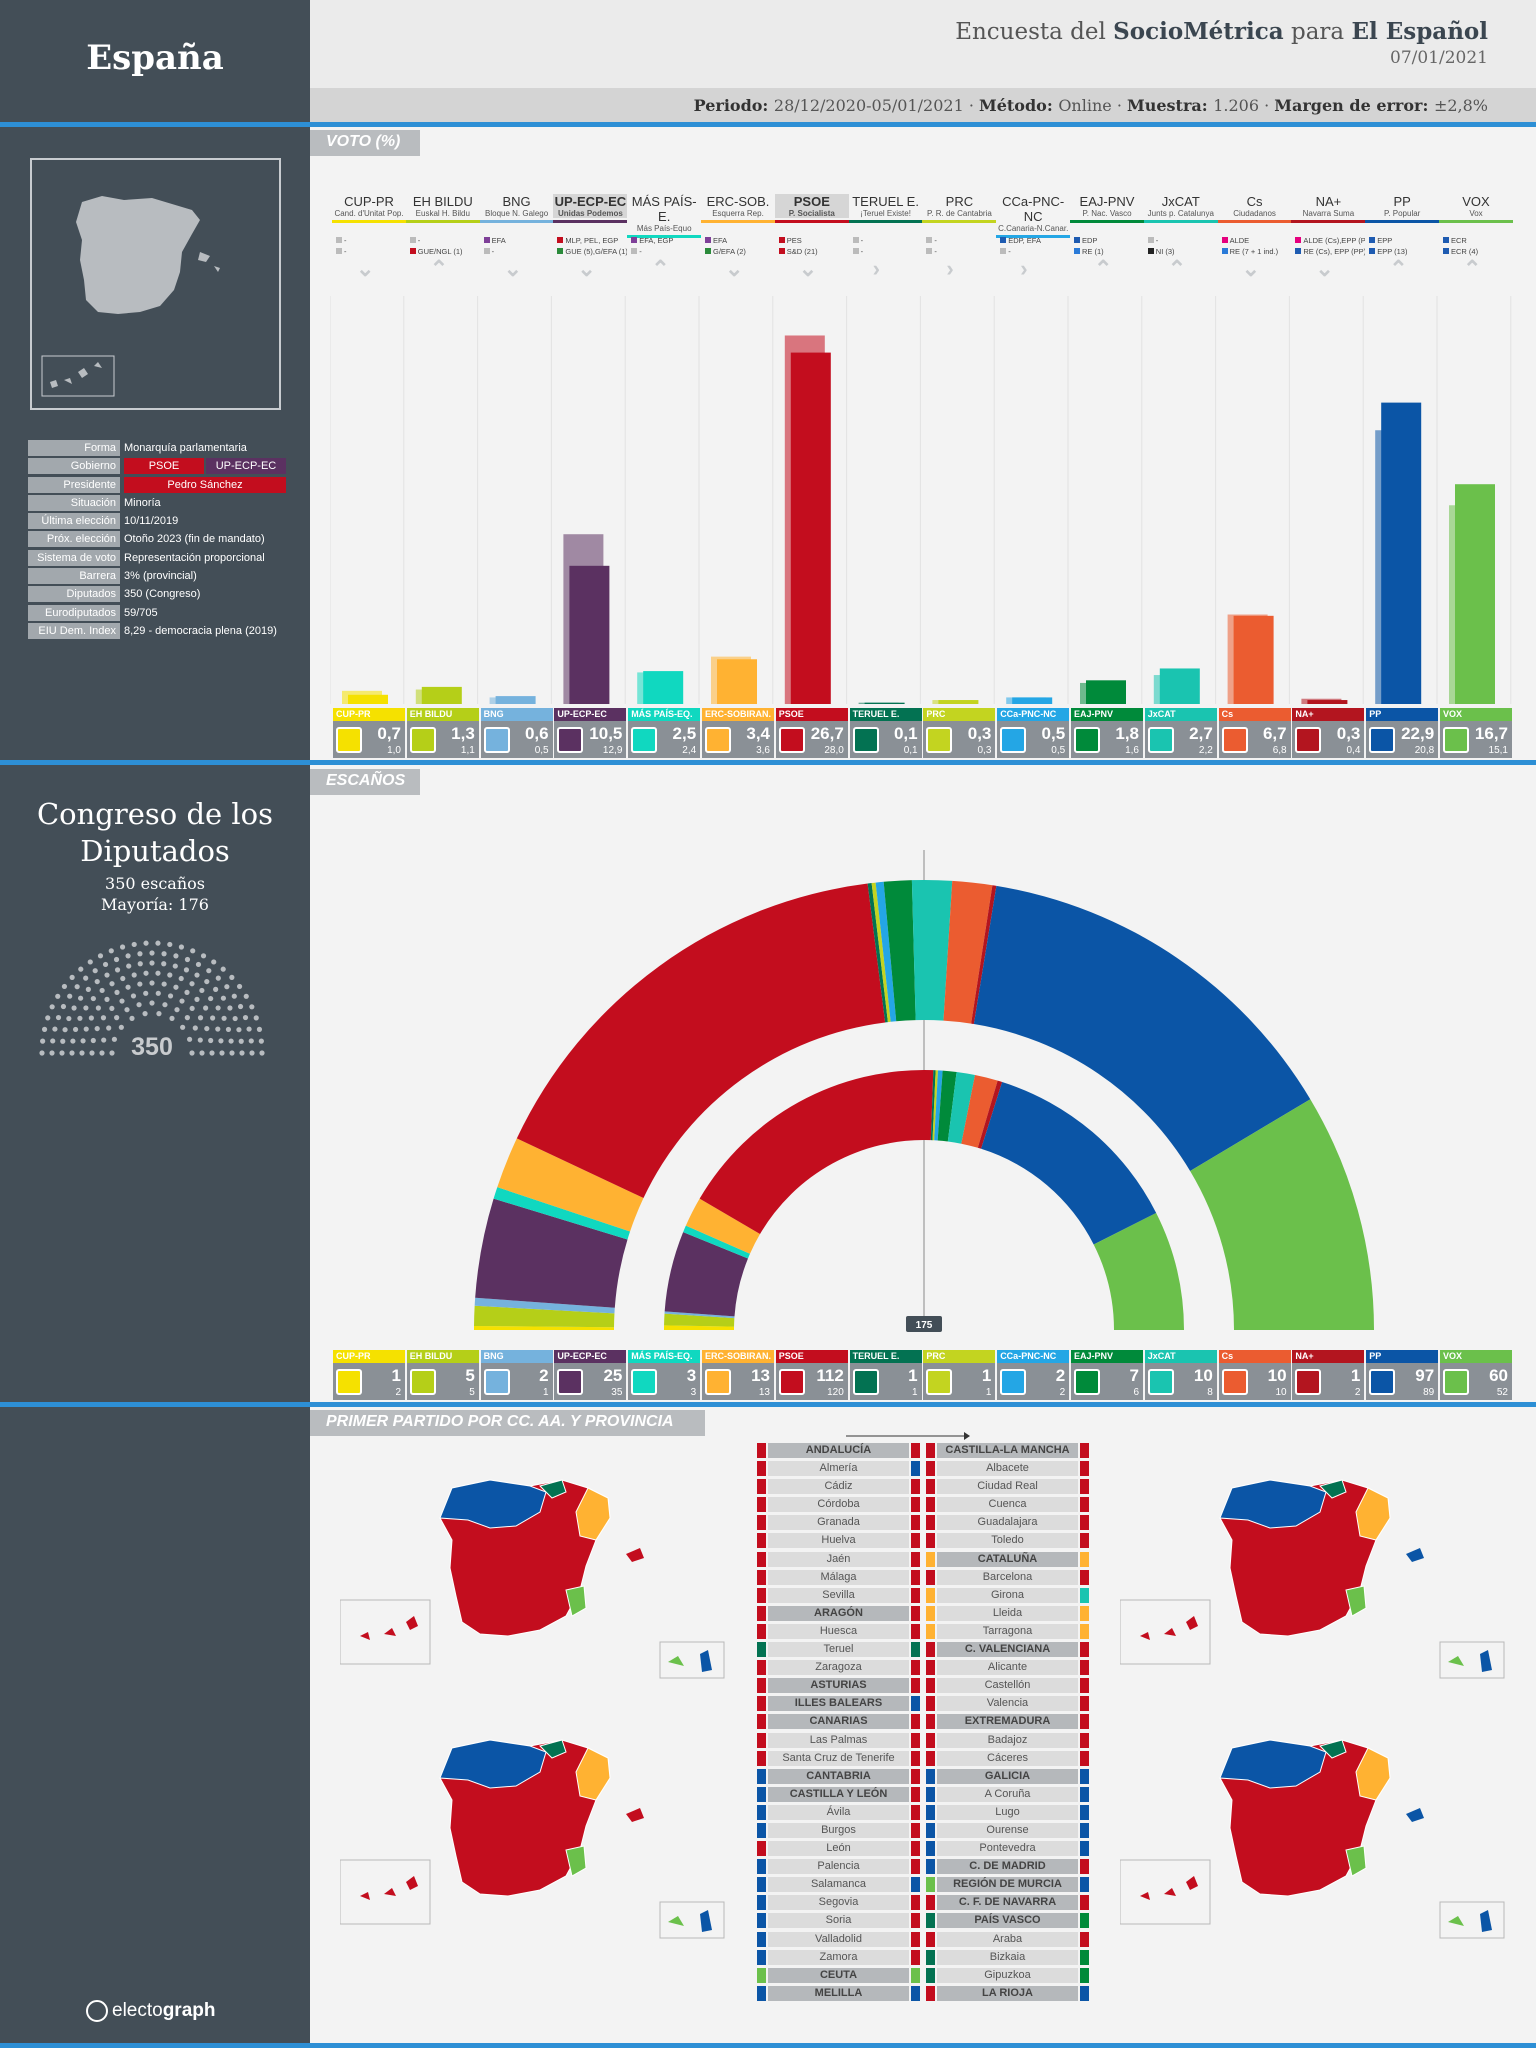 Image resolution: width=1536 pixels, height=2048 pixels. Describe the element at coordinates (1180, 201) in the screenshot. I see `party-abbr: JxCAT` at that location.